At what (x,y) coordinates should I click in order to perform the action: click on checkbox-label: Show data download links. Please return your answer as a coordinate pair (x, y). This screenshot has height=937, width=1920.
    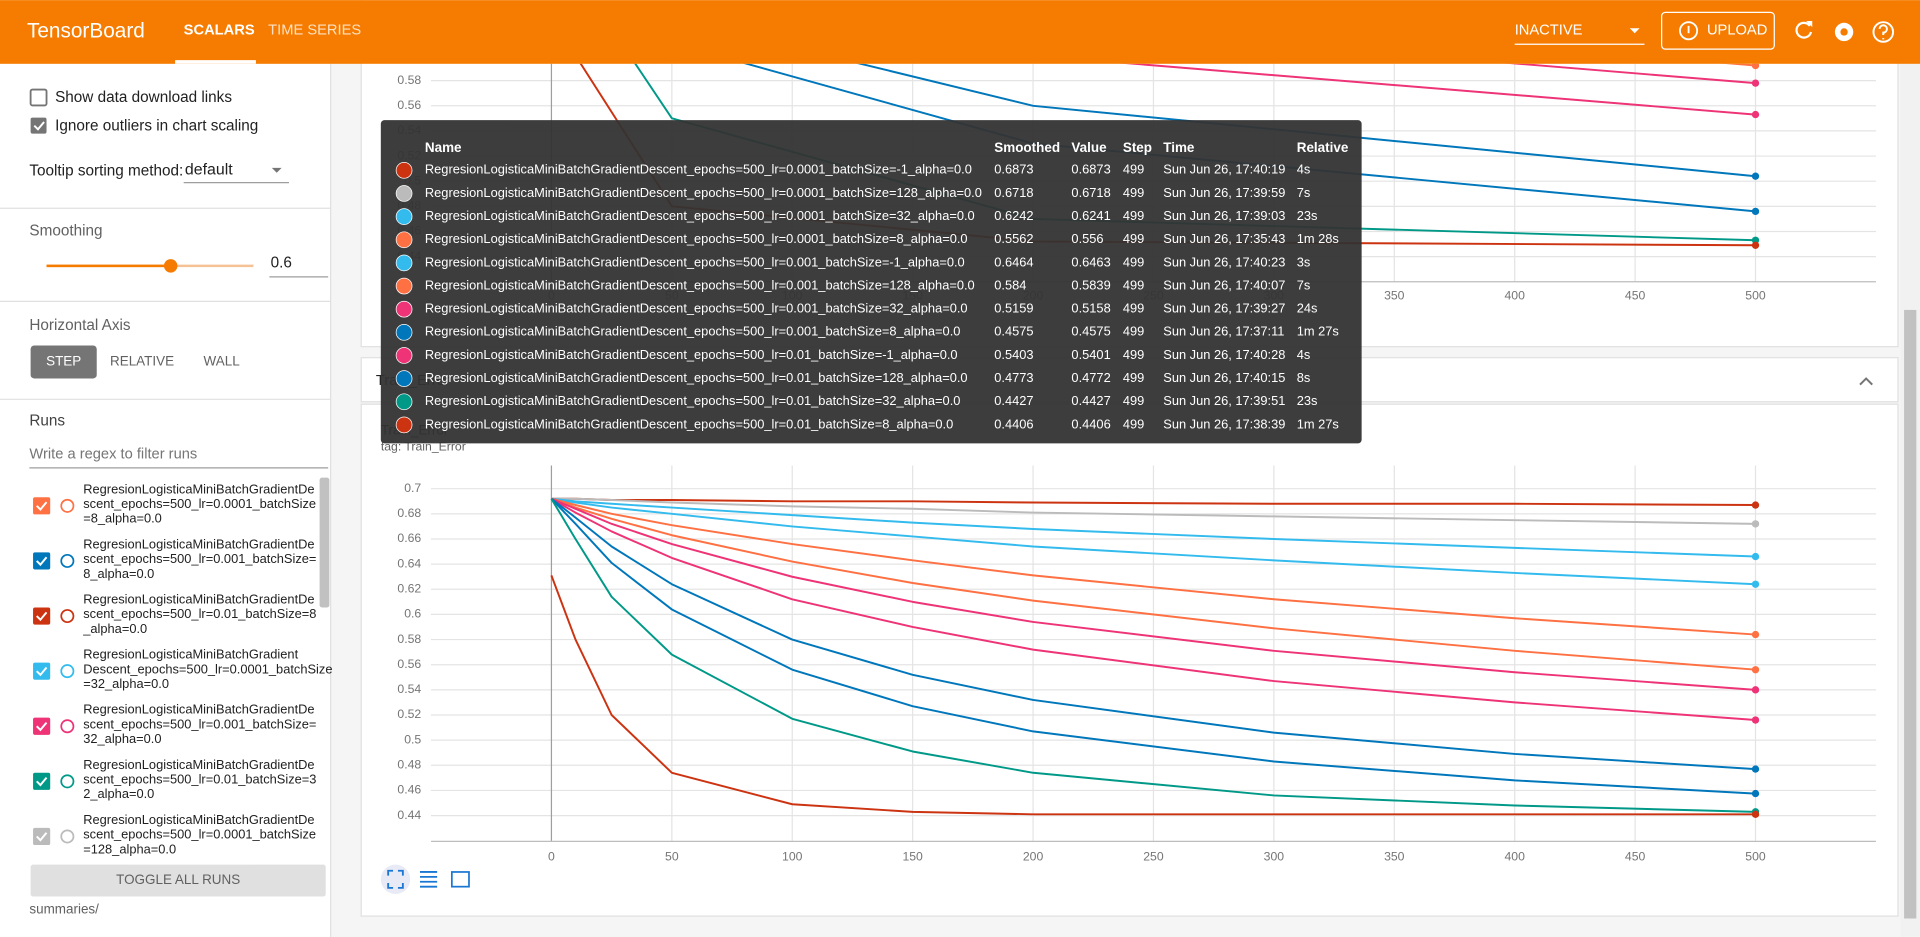
    Looking at the image, I should click on (143, 97).